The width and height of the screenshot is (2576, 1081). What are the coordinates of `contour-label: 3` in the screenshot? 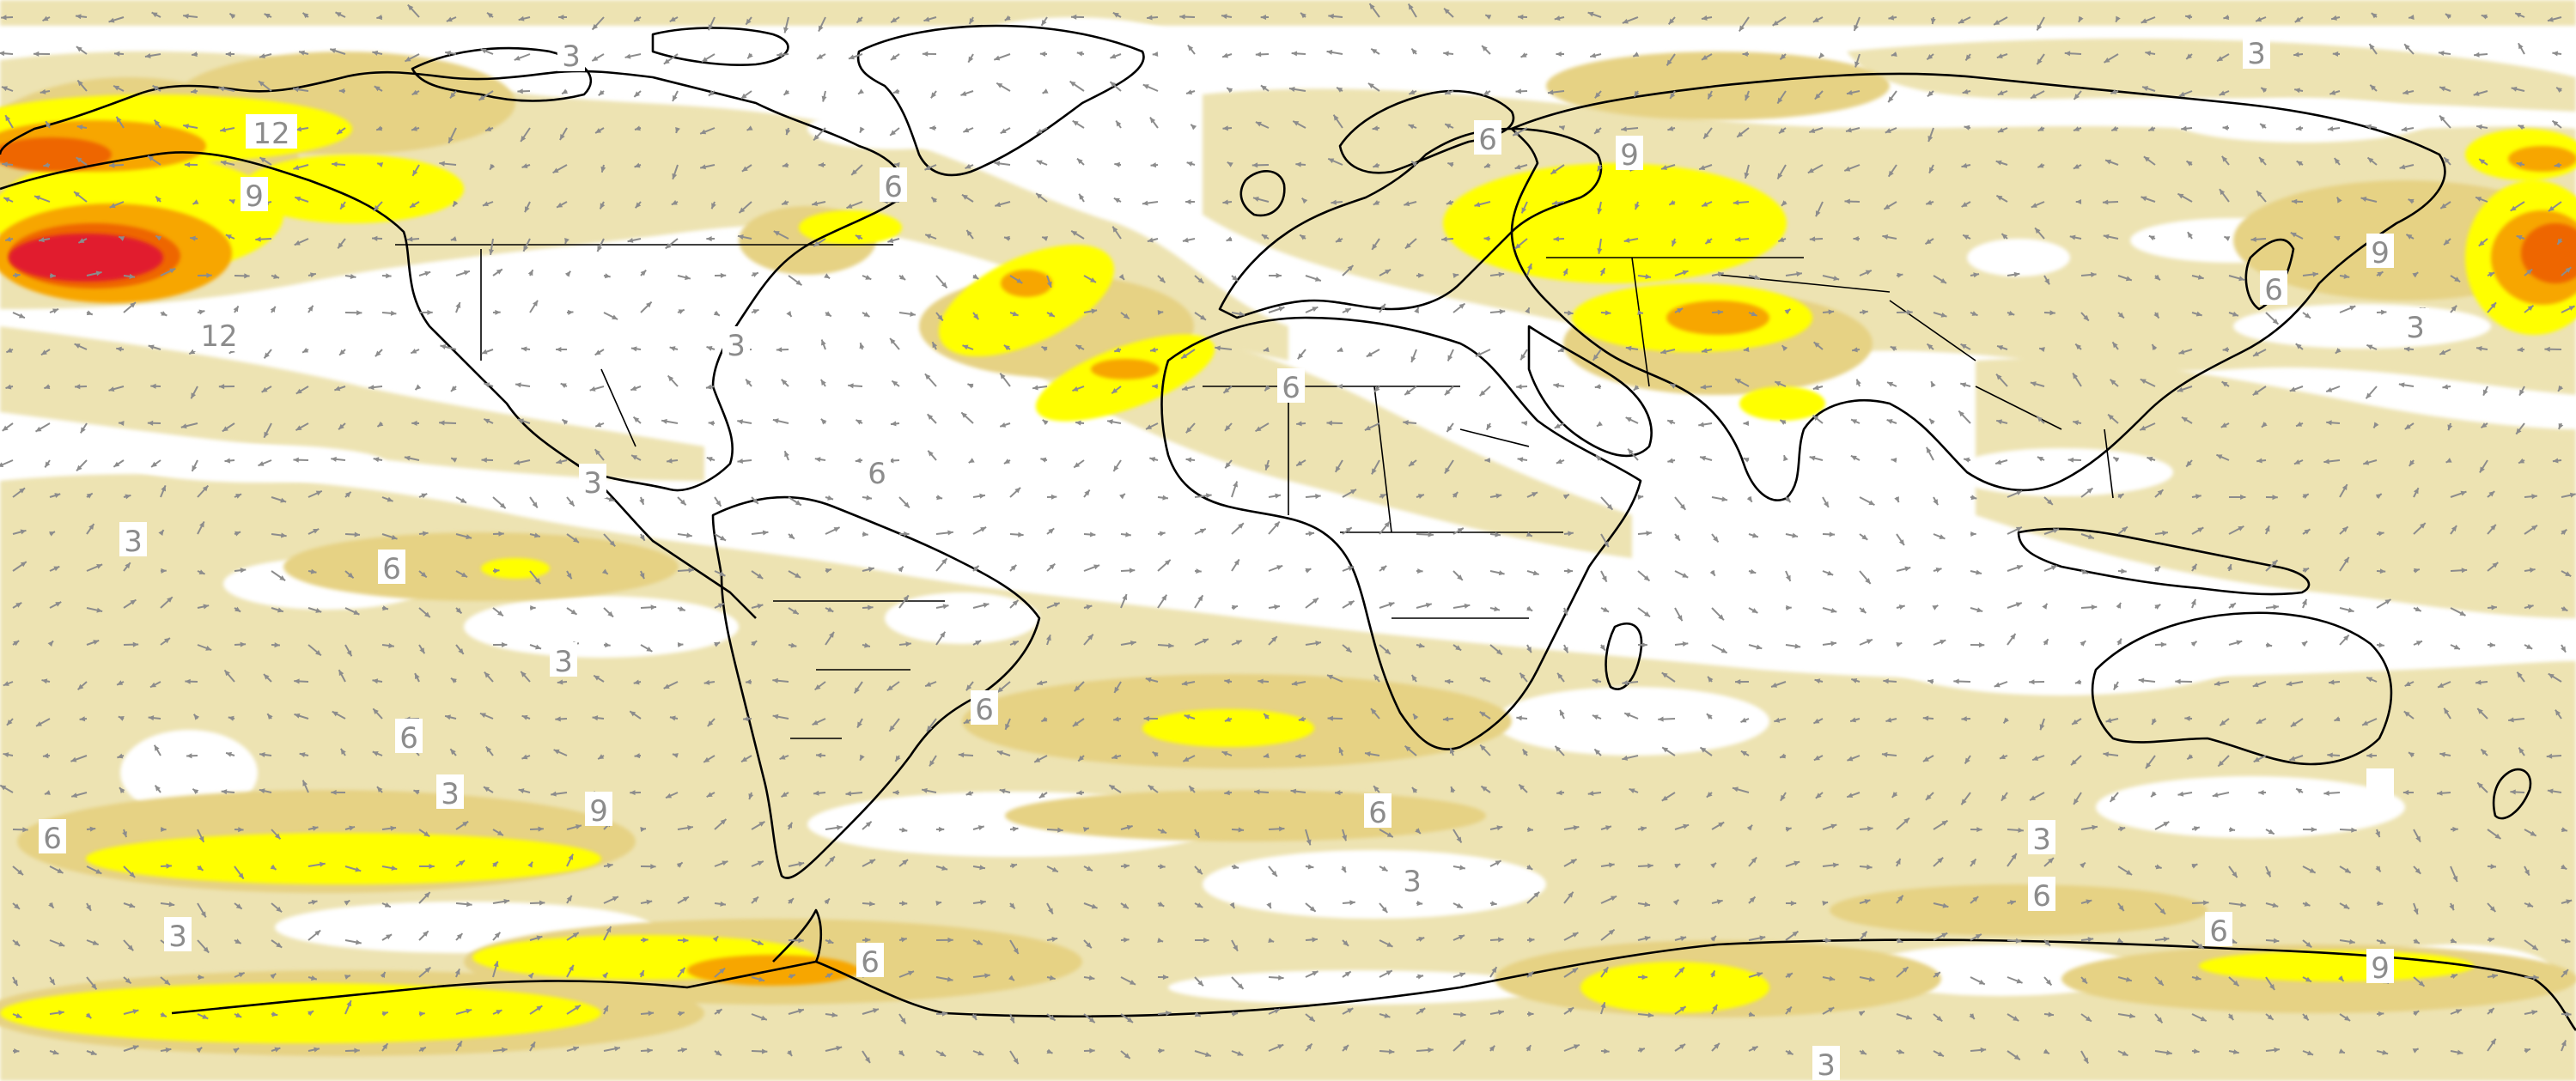 It's located at (1412, 880).